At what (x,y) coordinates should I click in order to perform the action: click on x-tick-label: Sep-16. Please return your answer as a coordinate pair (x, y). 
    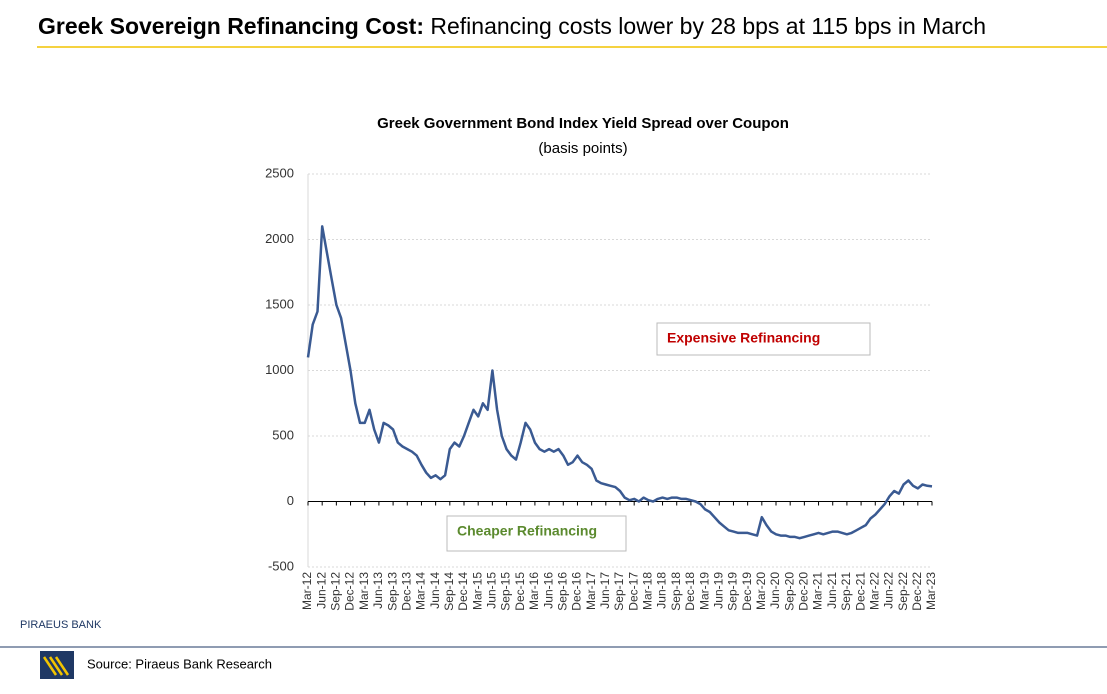
    Looking at the image, I should click on (562, 591).